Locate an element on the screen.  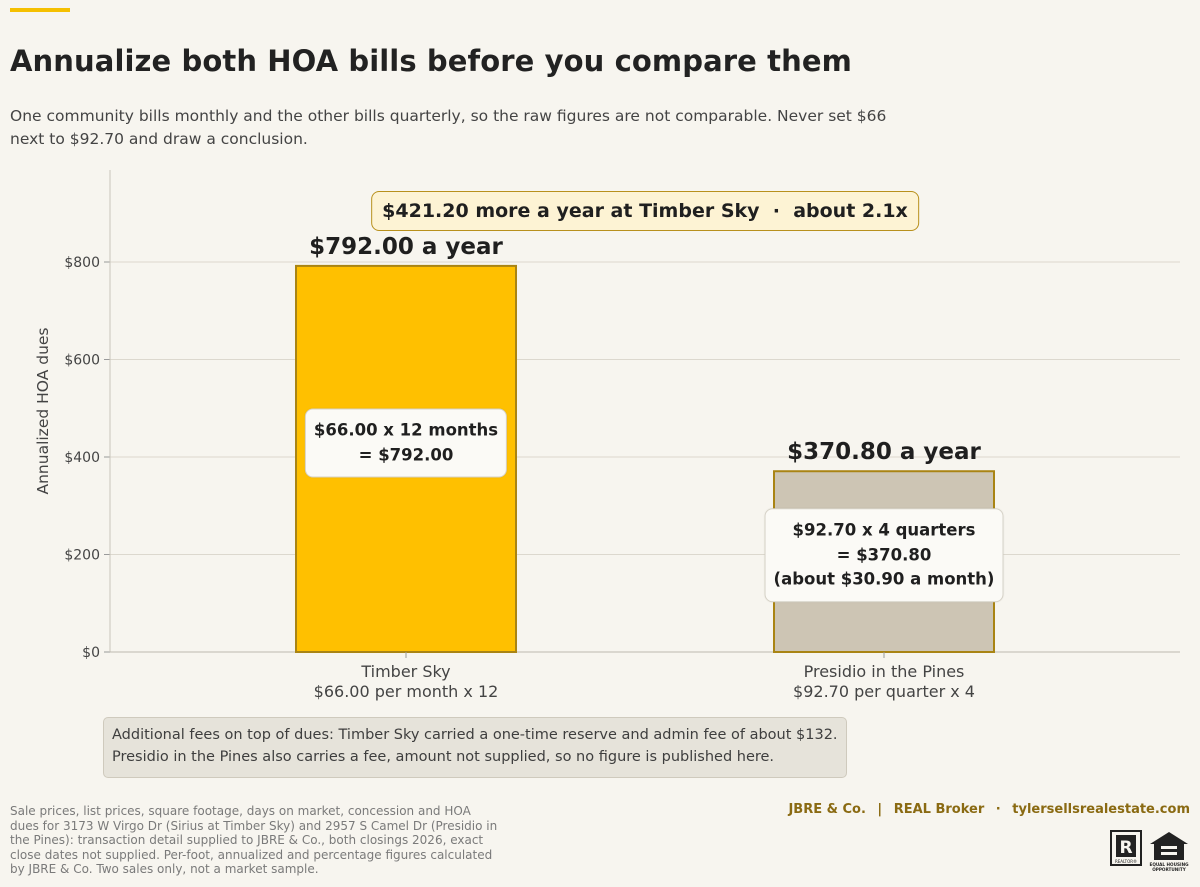
y-axis-label: Annualized HOA dues is located at coordinates (43, 410).